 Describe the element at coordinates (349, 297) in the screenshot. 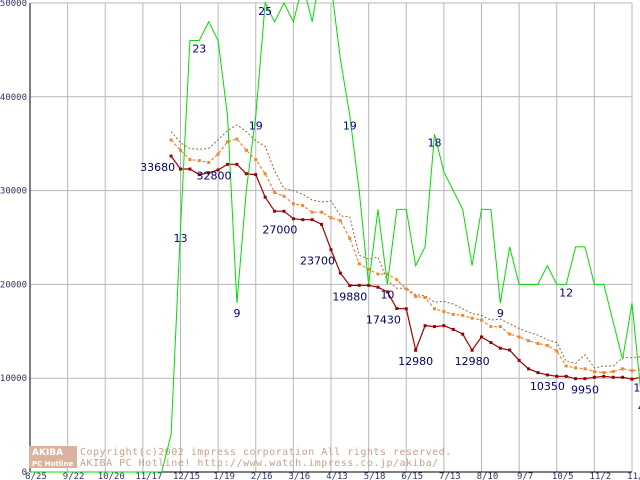

I see `data-label-min-price: 19880` at that location.